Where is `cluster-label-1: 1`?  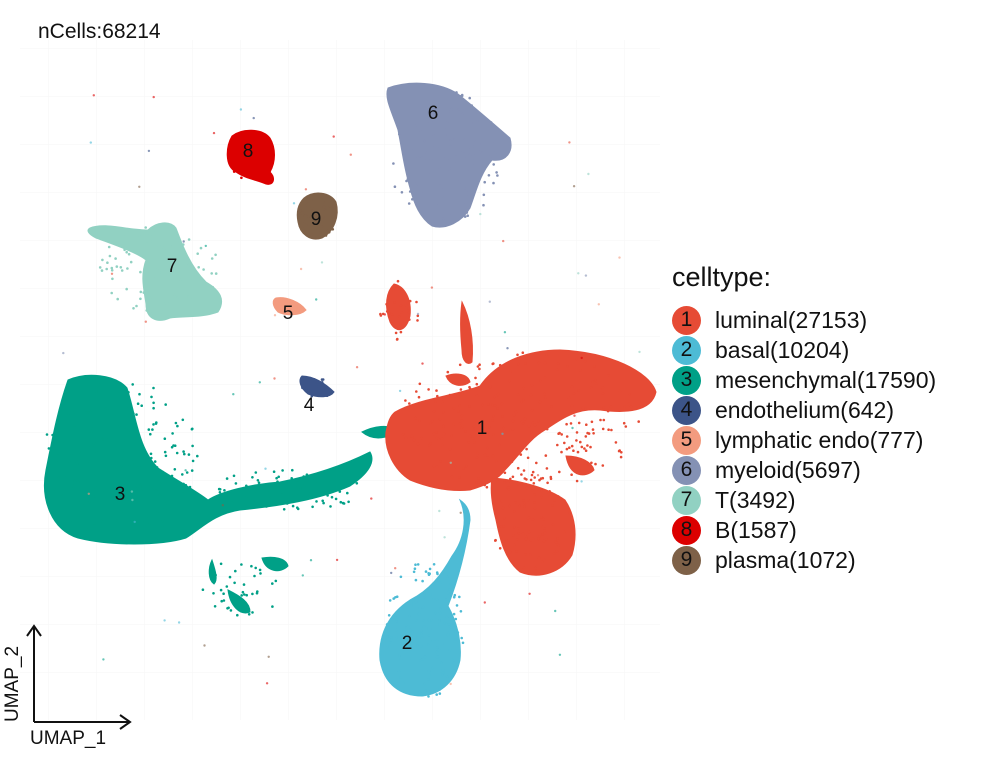 cluster-label-1: 1 is located at coordinates (482, 428).